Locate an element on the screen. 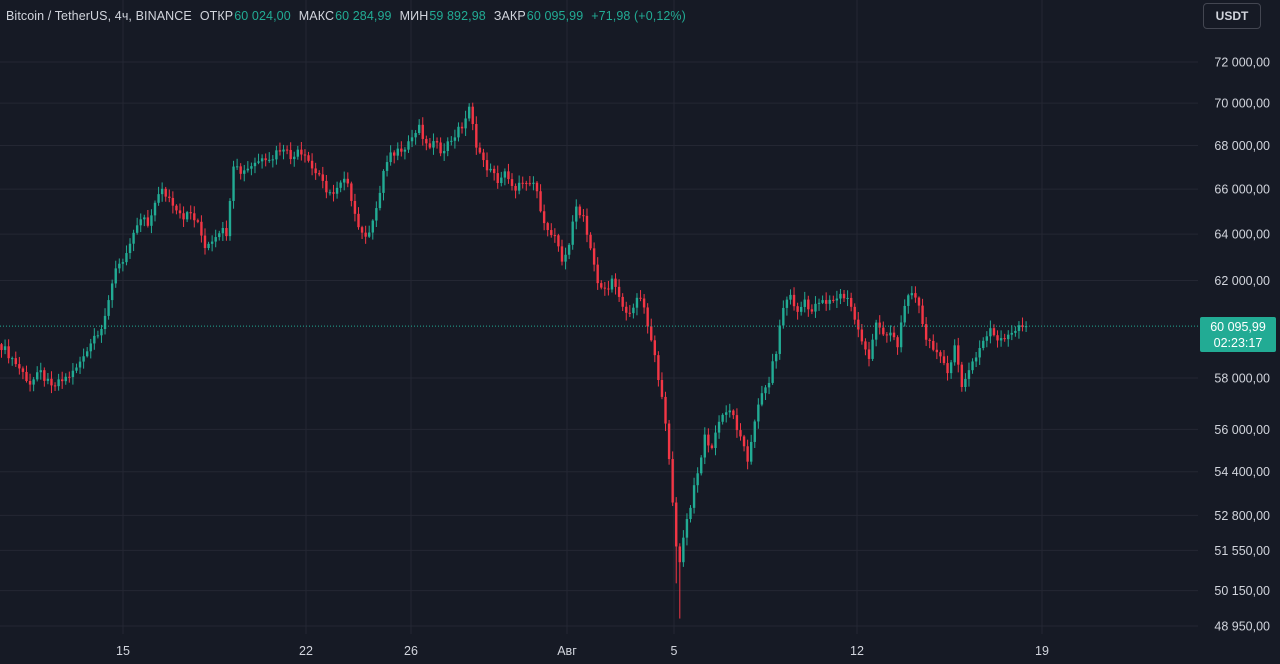 Image resolution: width=1280 pixels, height=664 pixels. price-tick-label: 62 000,00 is located at coordinates (1242, 281).